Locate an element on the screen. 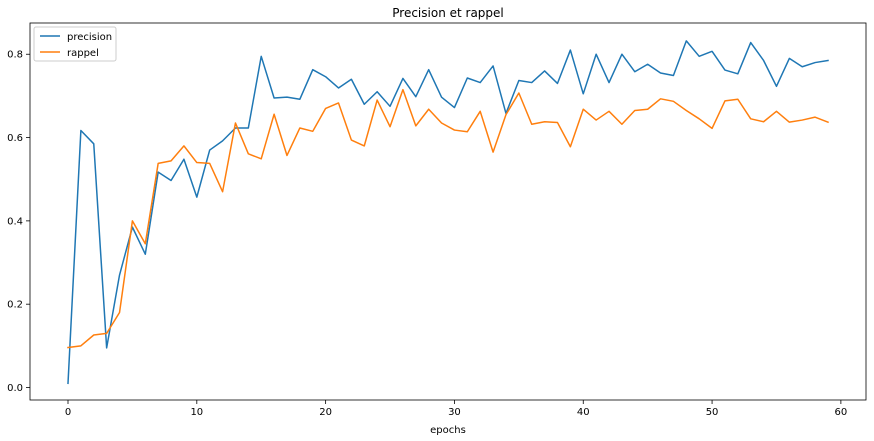 This screenshot has height=441, width=874. x-tick-label: 10 is located at coordinates (196, 412).